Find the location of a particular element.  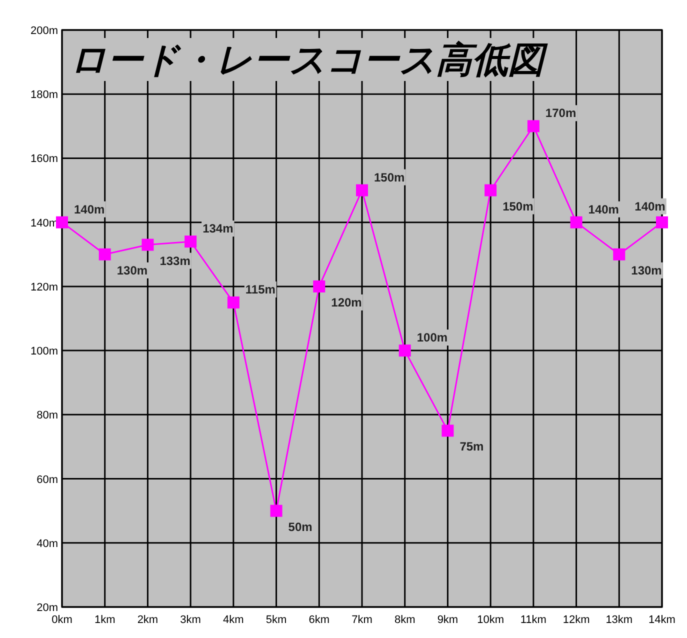

data-label: 120m is located at coordinates (346, 302).